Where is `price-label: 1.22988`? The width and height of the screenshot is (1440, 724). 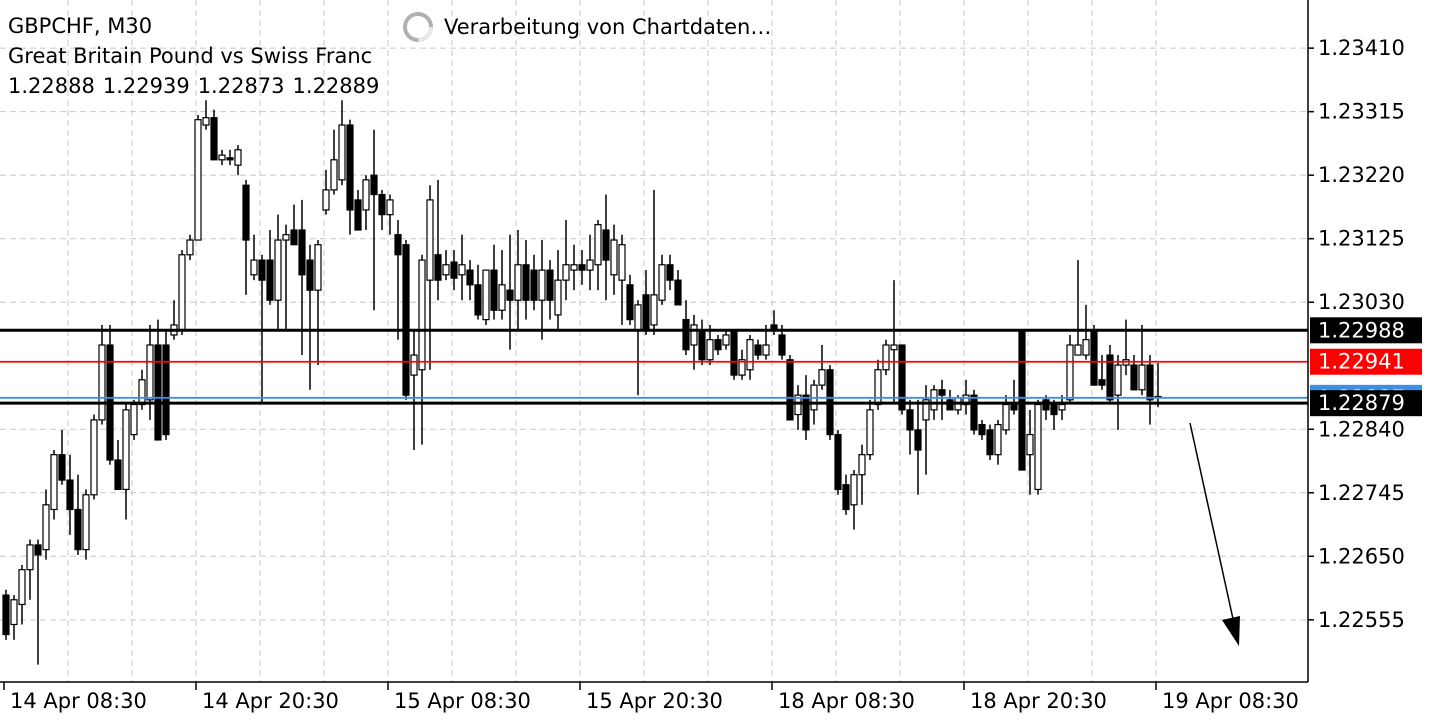 price-label: 1.22988 is located at coordinates (1361, 330).